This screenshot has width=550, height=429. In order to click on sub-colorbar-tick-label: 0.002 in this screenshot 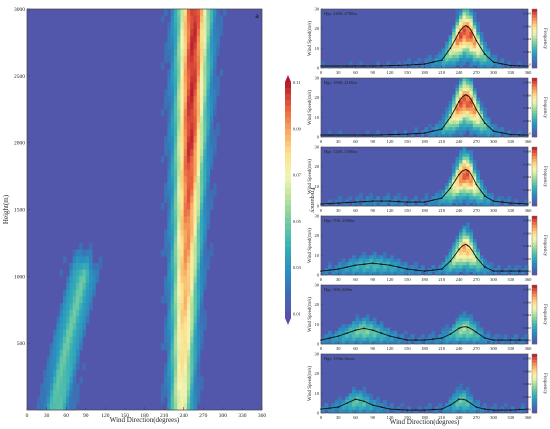, I will do `click(527, 328)`.